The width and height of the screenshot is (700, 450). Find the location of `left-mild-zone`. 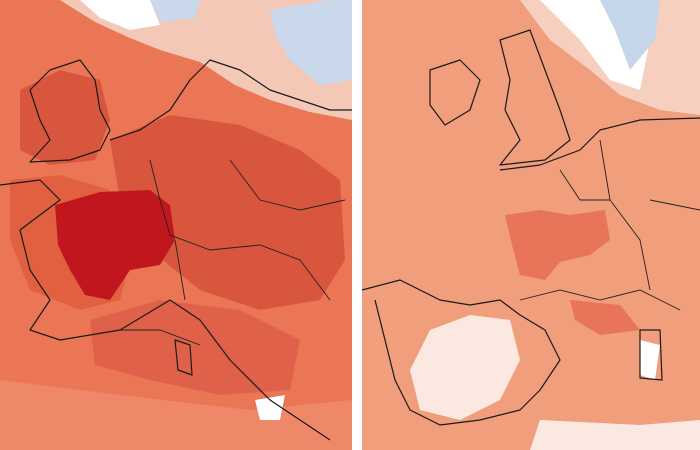

left-mild-zone is located at coordinates (176, 415).